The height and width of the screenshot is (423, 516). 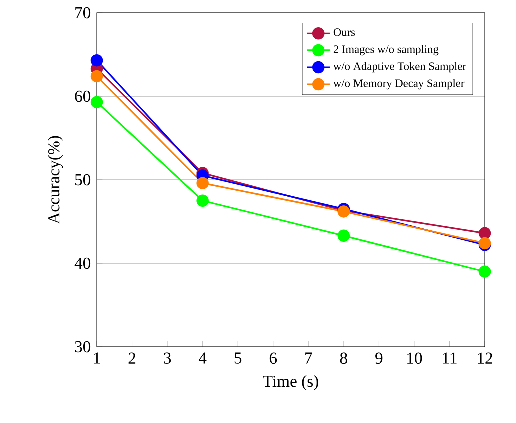 What do you see at coordinates (344, 358) in the screenshot?
I see `x-tick-label: 8` at bounding box center [344, 358].